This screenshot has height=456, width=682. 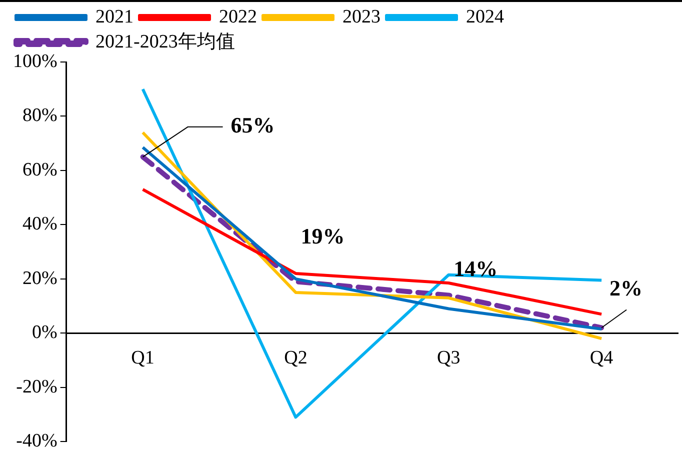 I want to click on legend-label: 2023, so click(x=361, y=17).